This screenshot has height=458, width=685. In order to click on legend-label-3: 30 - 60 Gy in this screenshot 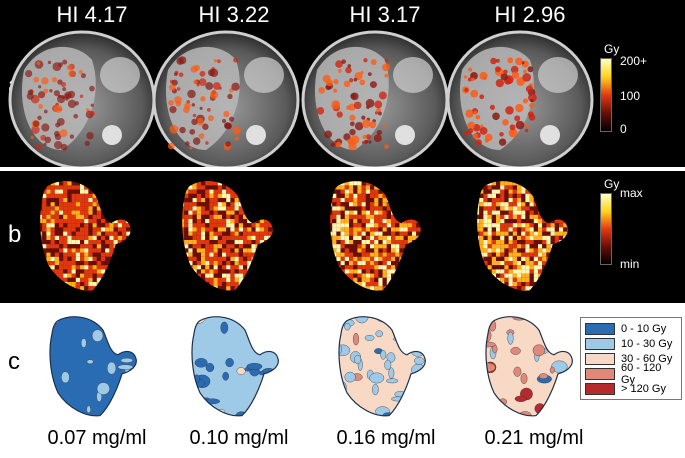, I will do `click(647, 358)`.